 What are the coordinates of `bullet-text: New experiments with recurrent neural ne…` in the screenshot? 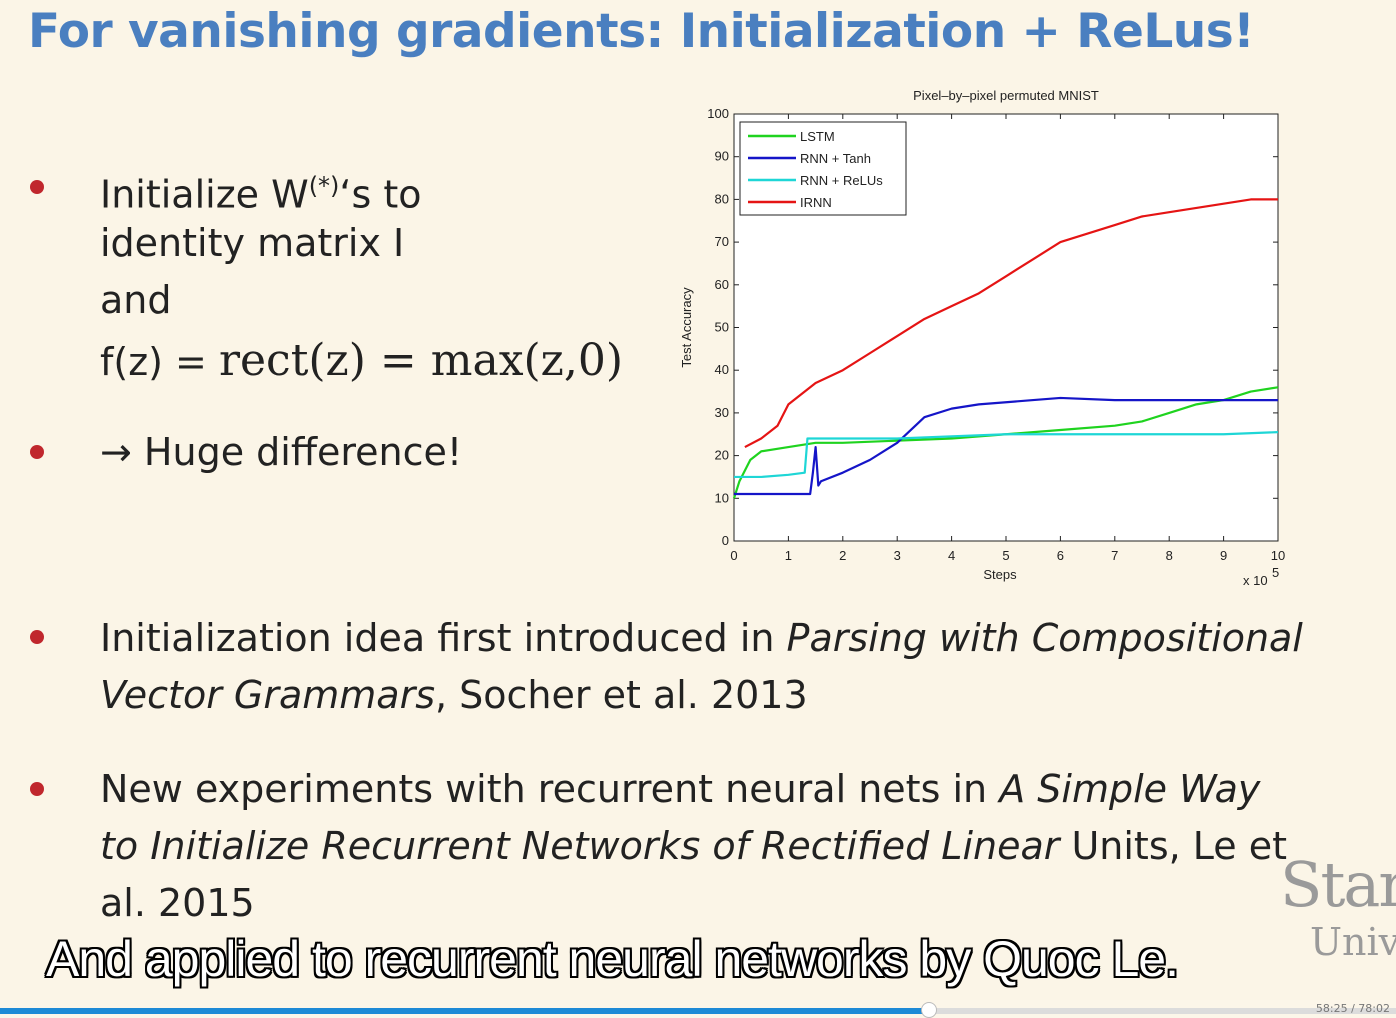 It's located at (550, 789).